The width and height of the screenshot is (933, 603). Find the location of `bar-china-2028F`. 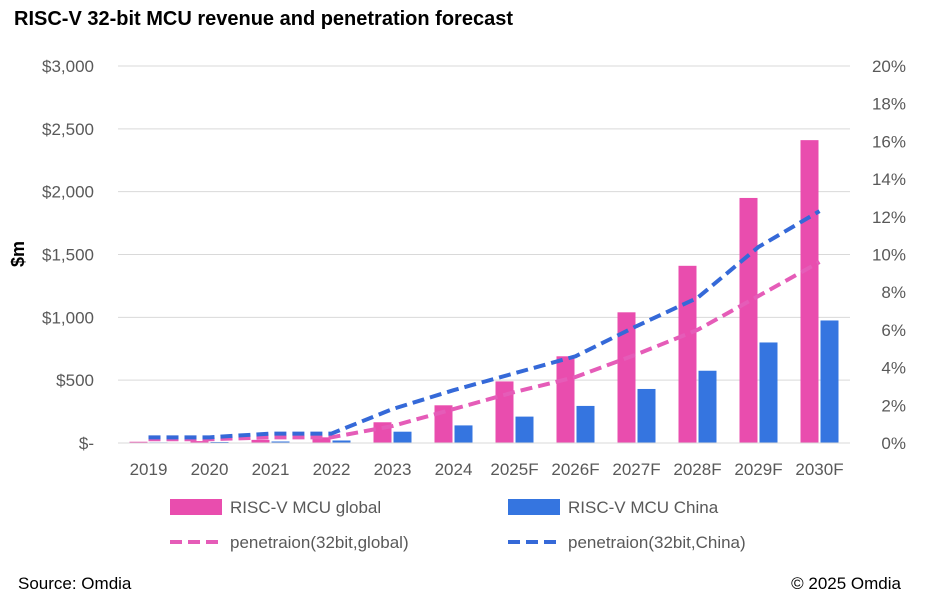

bar-china-2028F is located at coordinates (707, 406).